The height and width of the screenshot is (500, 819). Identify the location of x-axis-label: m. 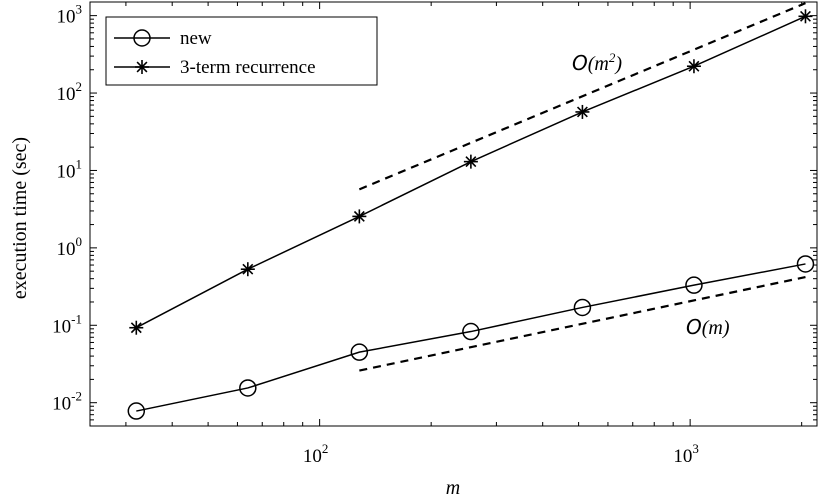
(453, 488).